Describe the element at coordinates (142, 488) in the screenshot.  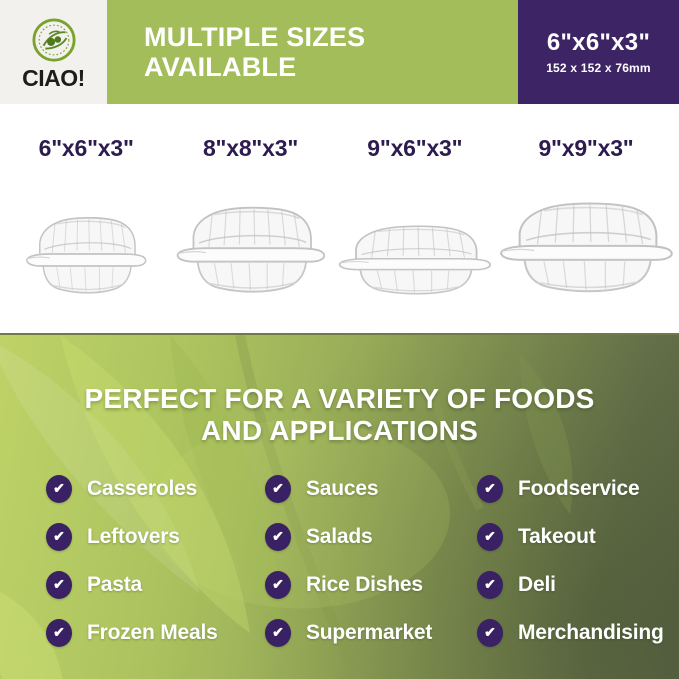
I see `check-item-label: Casseroles` at that location.